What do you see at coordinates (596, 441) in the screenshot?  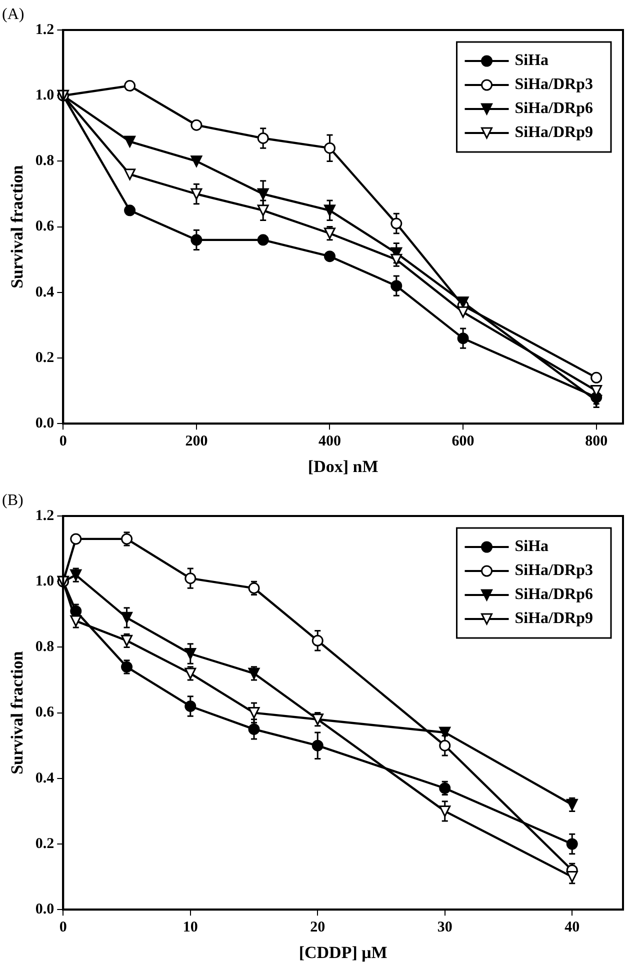 I see `x-tick-label: 800` at bounding box center [596, 441].